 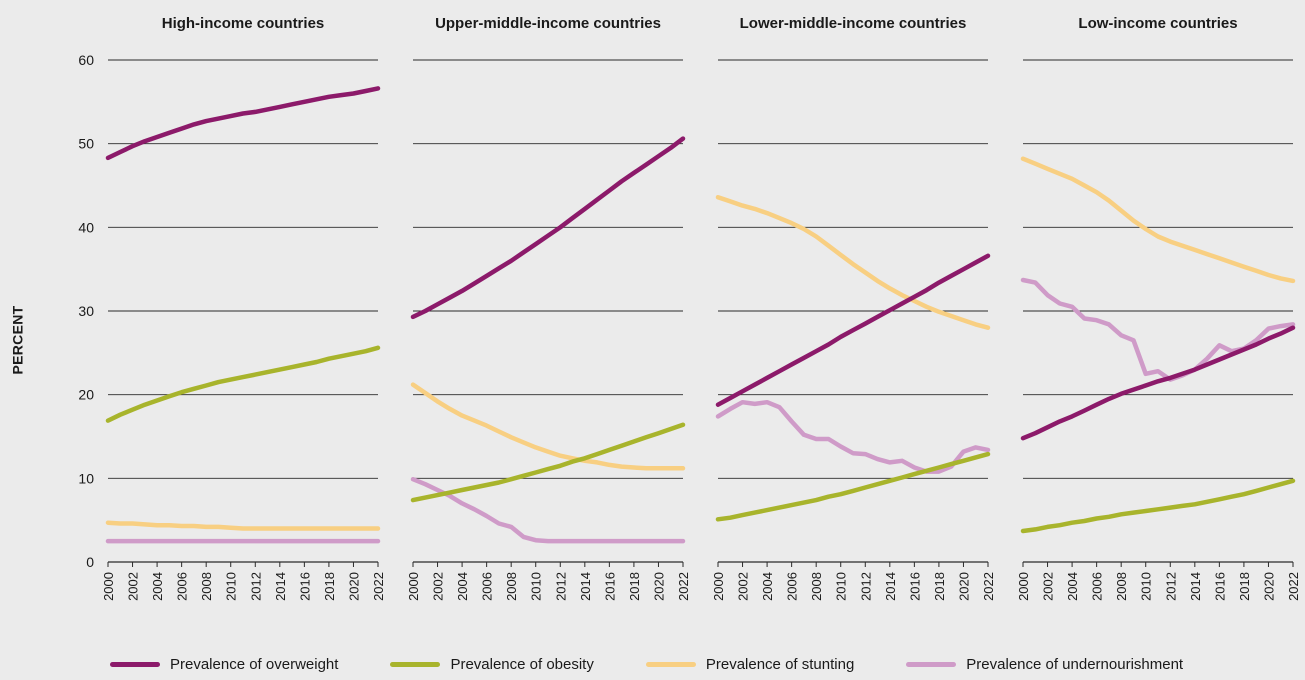 What do you see at coordinates (931, 664) in the screenshot?
I see `legend-swatch-undernourishment` at bounding box center [931, 664].